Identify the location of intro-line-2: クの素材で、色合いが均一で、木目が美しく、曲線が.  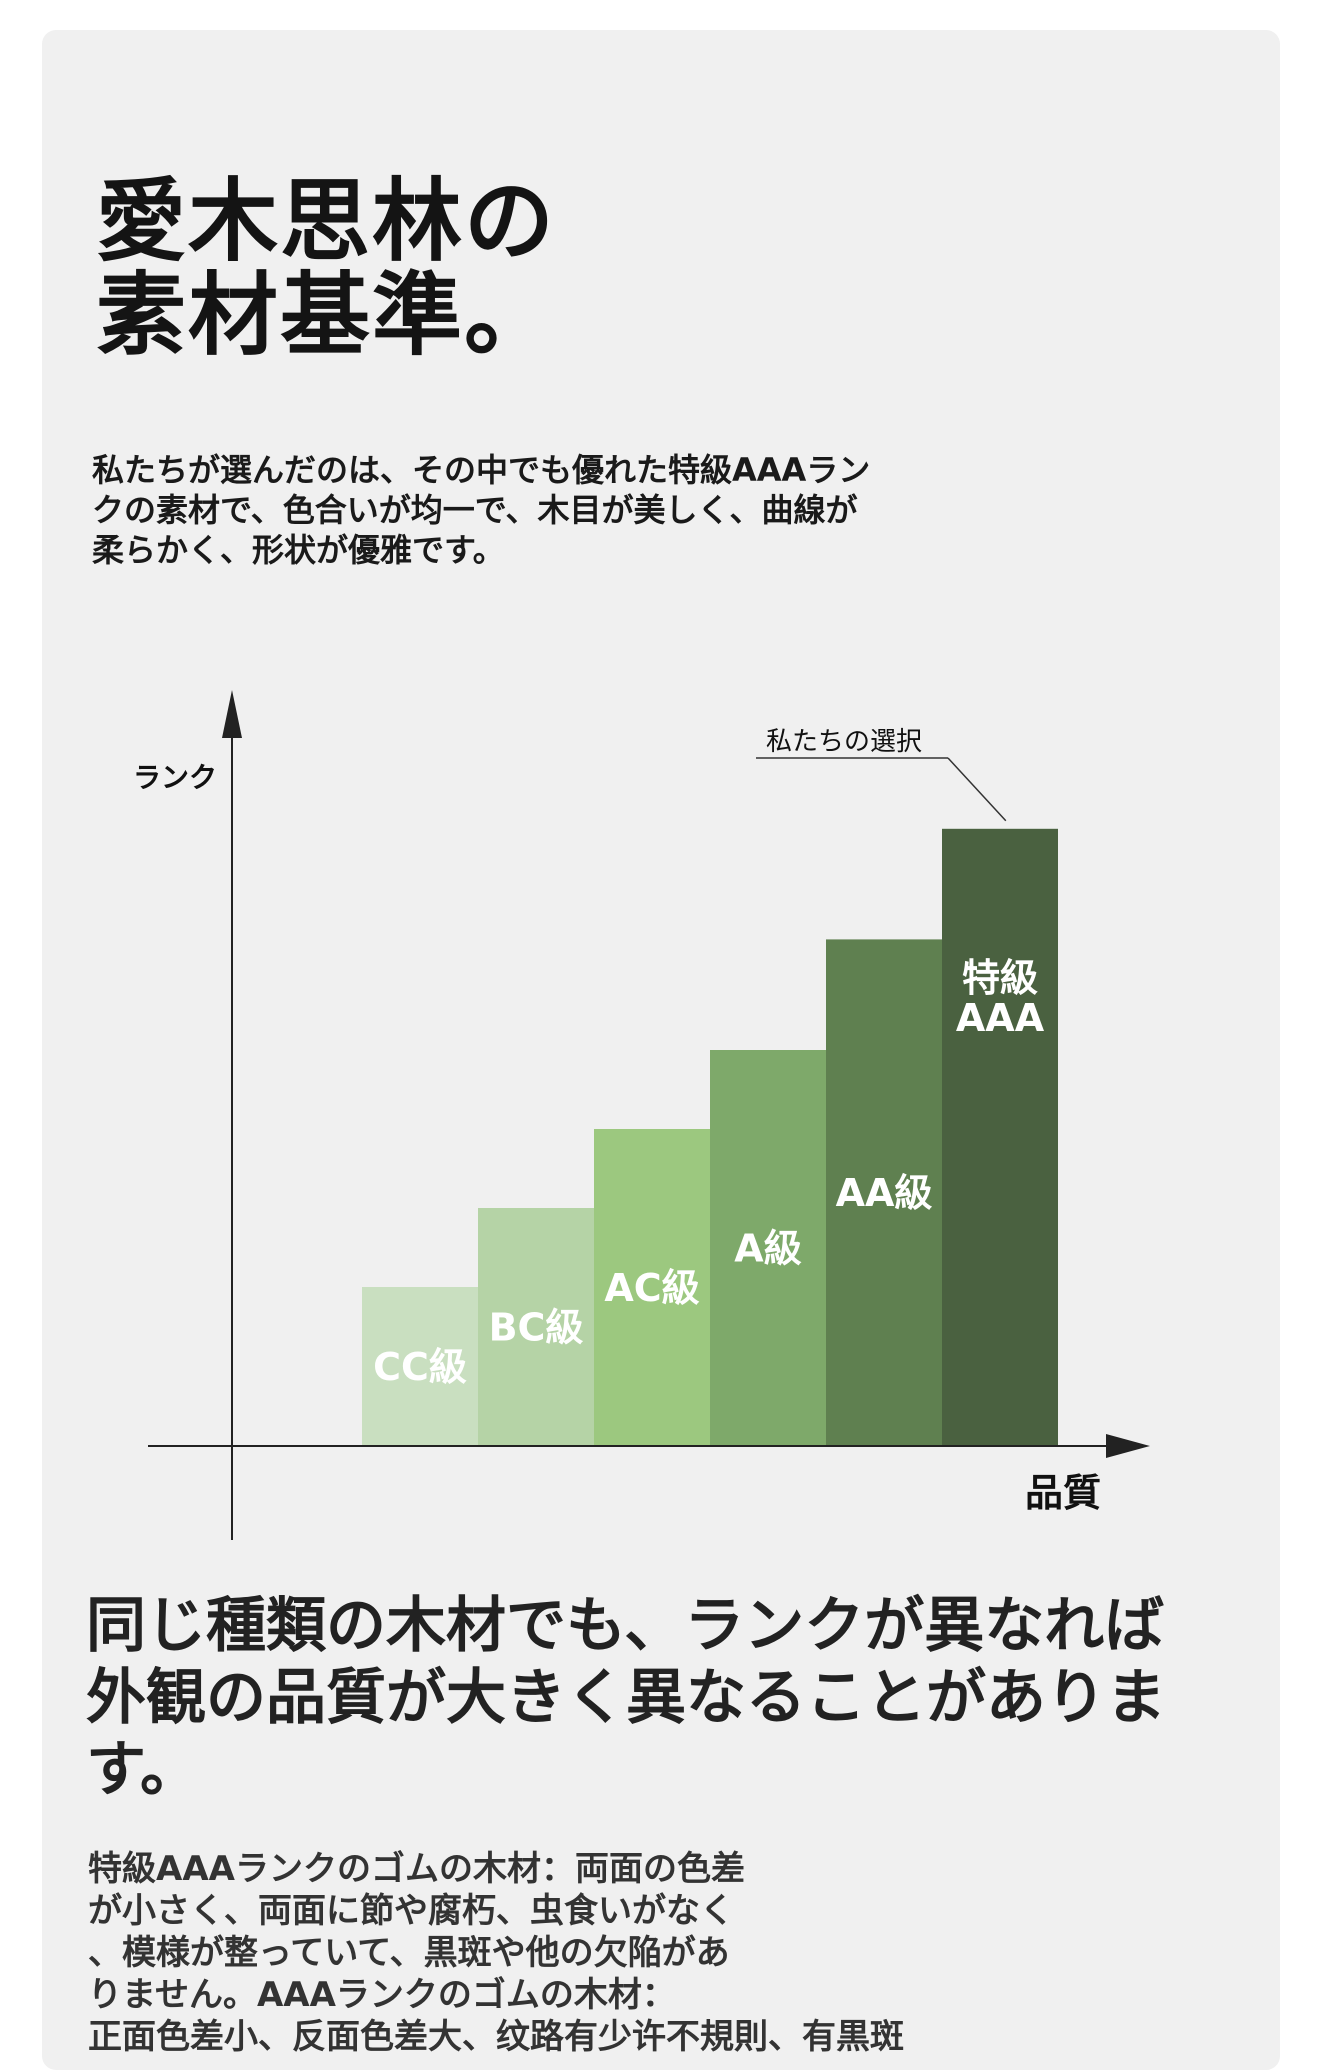
(475, 510).